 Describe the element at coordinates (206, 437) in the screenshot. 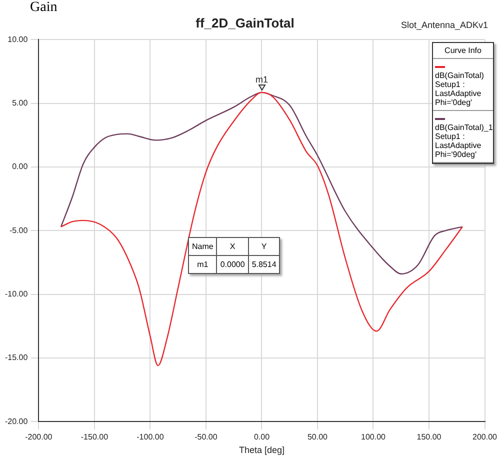

I see `x-tick-label: -50.00` at that location.